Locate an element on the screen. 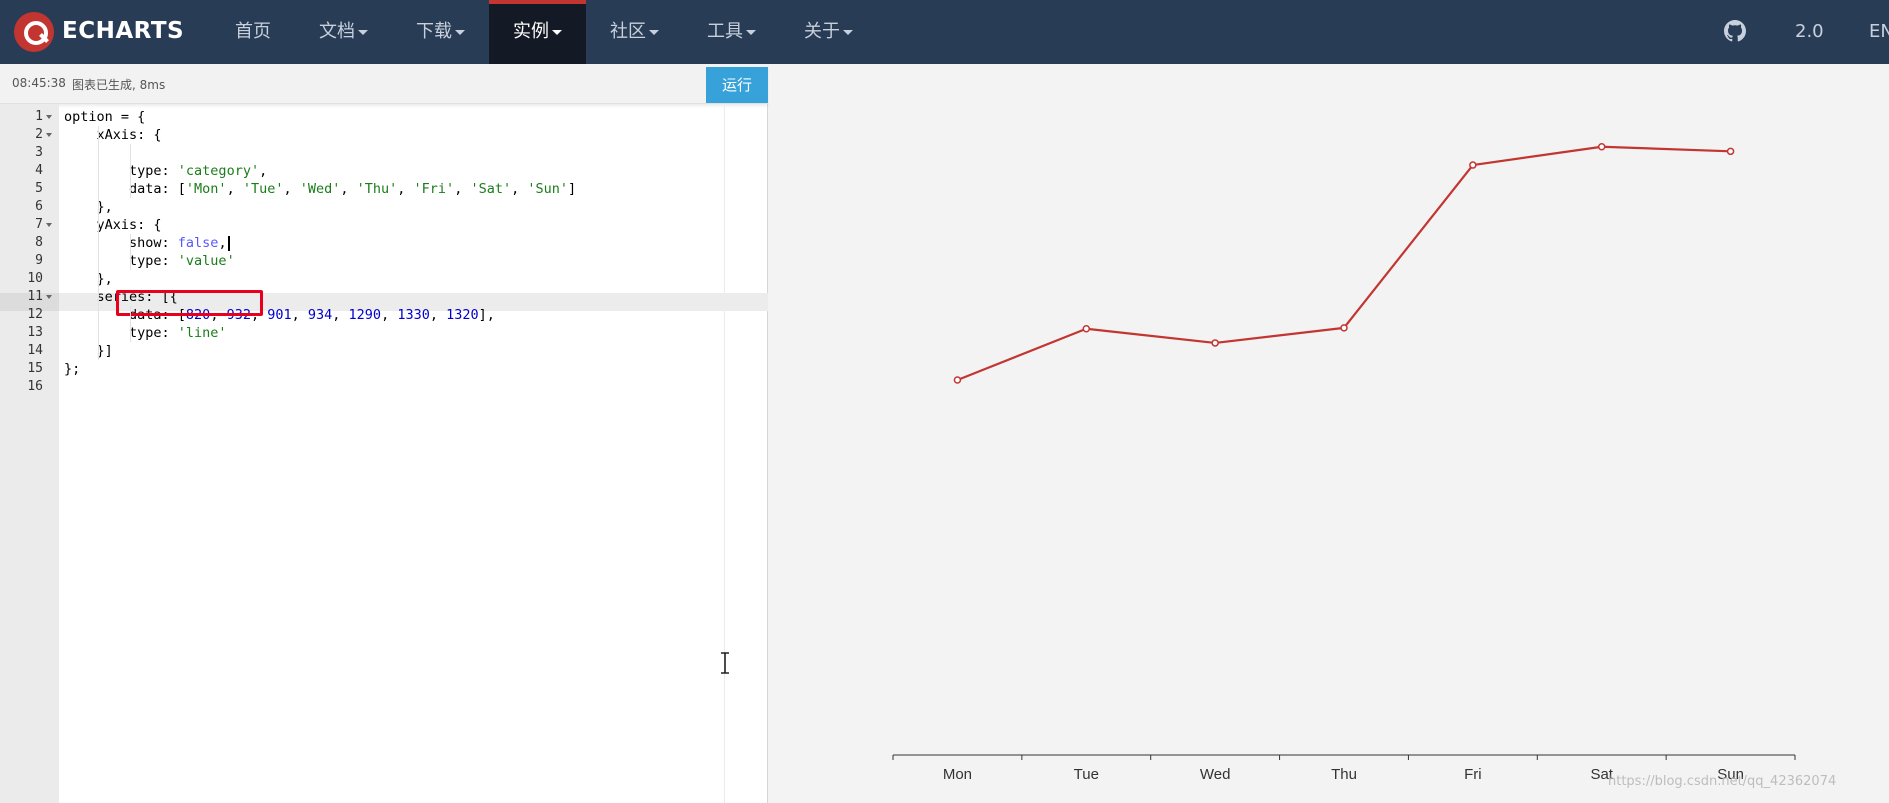 This screenshot has width=1889, height=803. x-tick-label: Thu is located at coordinates (1344, 774).